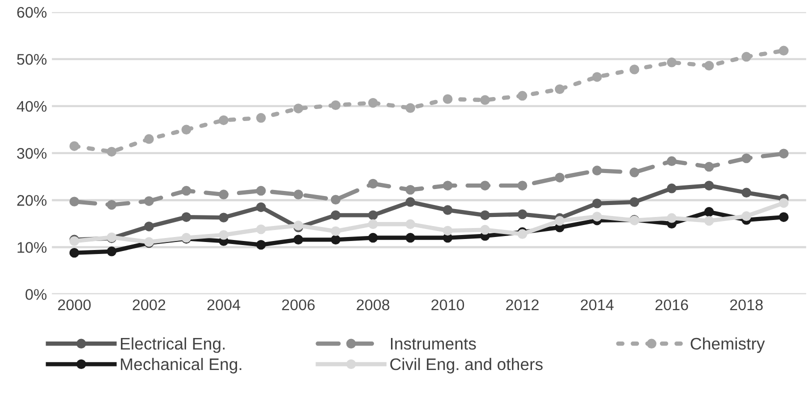  Describe the element at coordinates (746, 304) in the screenshot. I see `x-tick-label: 2018` at that location.